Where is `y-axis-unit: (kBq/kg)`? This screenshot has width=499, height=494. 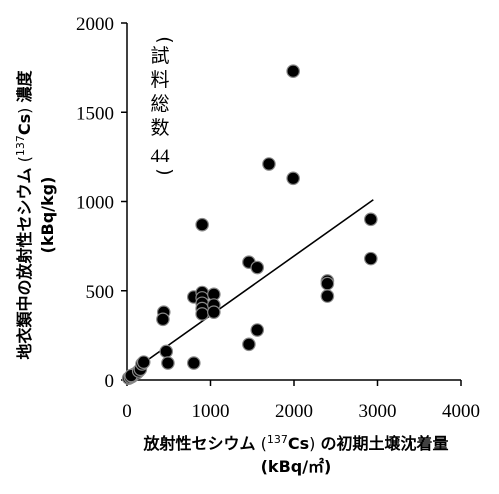 y-axis-unit: (kBq/kg) is located at coordinates (47, 215).